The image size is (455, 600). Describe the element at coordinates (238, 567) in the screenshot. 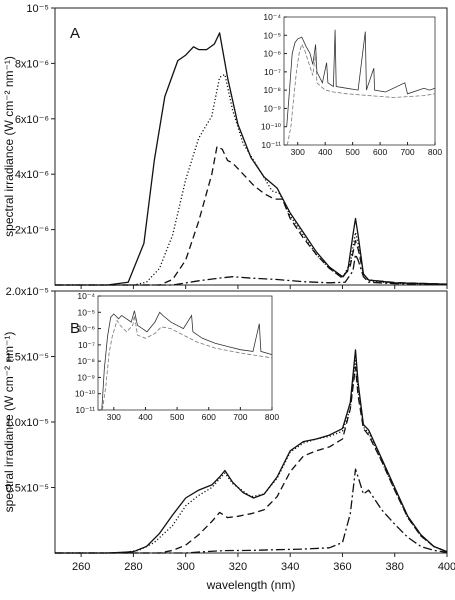

I see `x-tick-label: 320` at that location.